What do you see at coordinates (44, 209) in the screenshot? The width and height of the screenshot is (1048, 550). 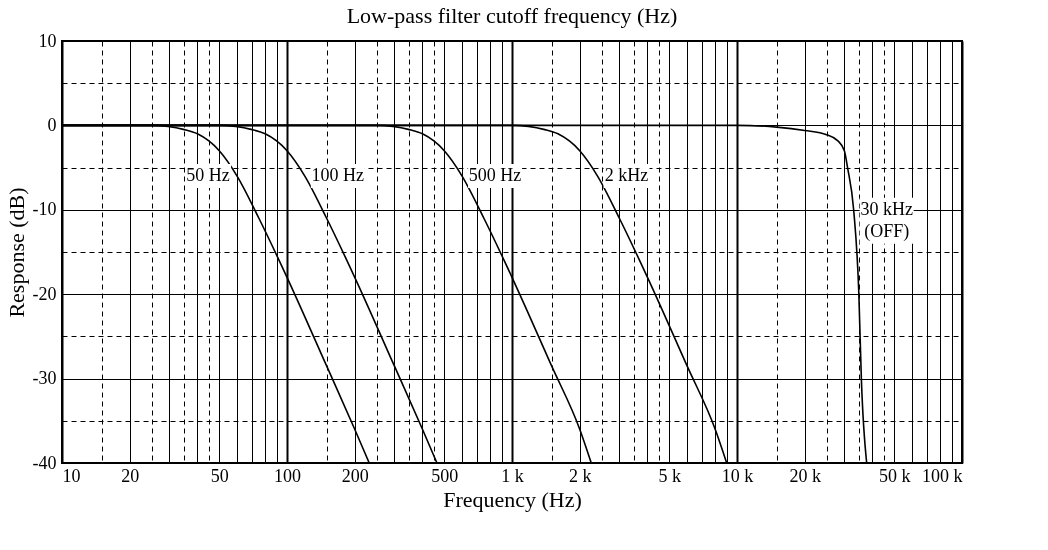 I see `y-tick-label: -10` at bounding box center [44, 209].